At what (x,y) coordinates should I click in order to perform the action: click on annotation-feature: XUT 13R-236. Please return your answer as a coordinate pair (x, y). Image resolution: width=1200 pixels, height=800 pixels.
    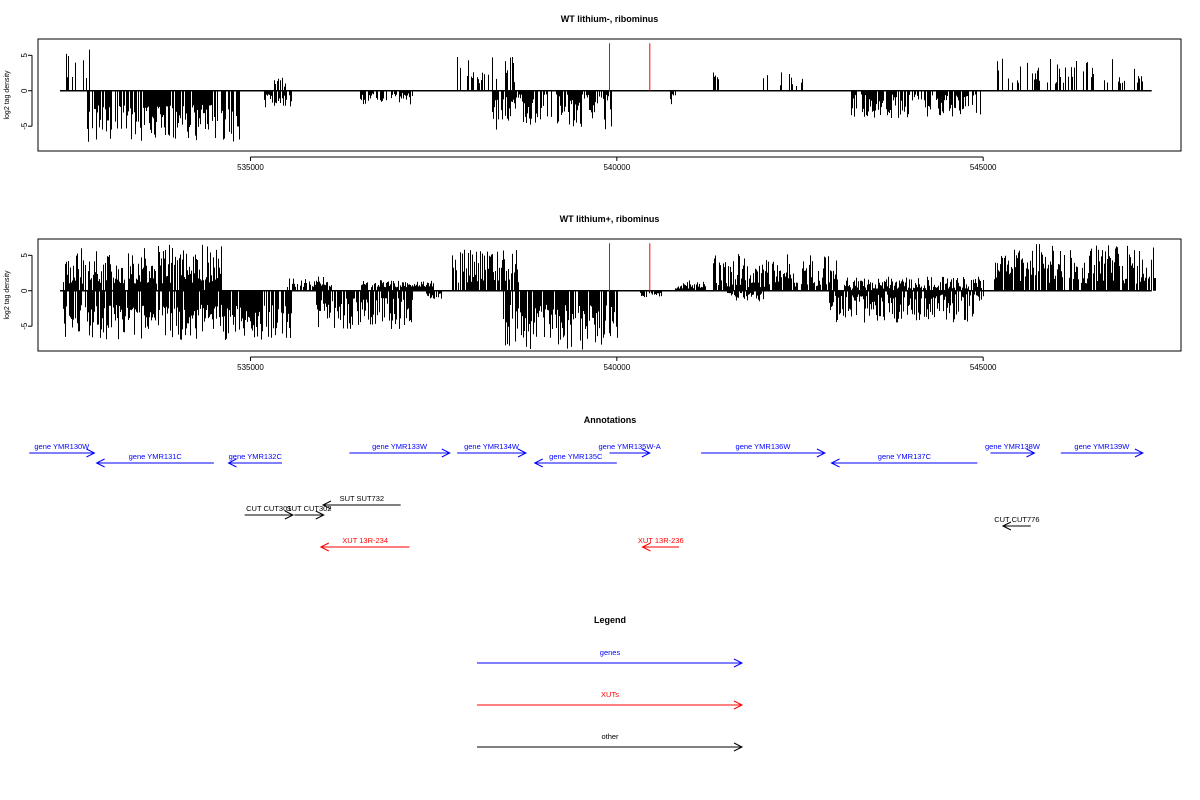
    Looking at the image, I should click on (661, 544).